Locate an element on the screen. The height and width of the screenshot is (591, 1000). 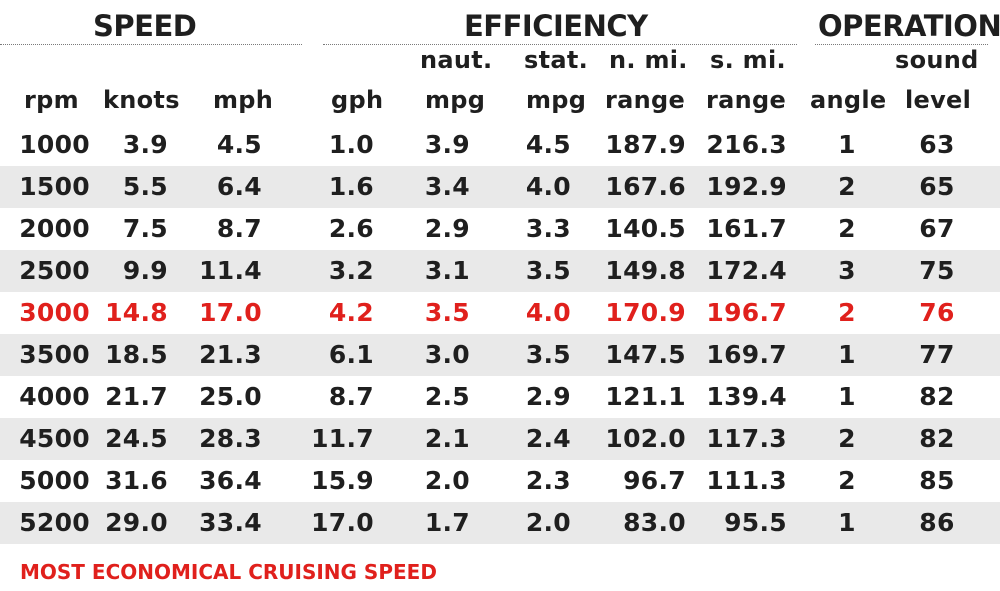
col-header-rpm: rpm is located at coordinates (51, 100).